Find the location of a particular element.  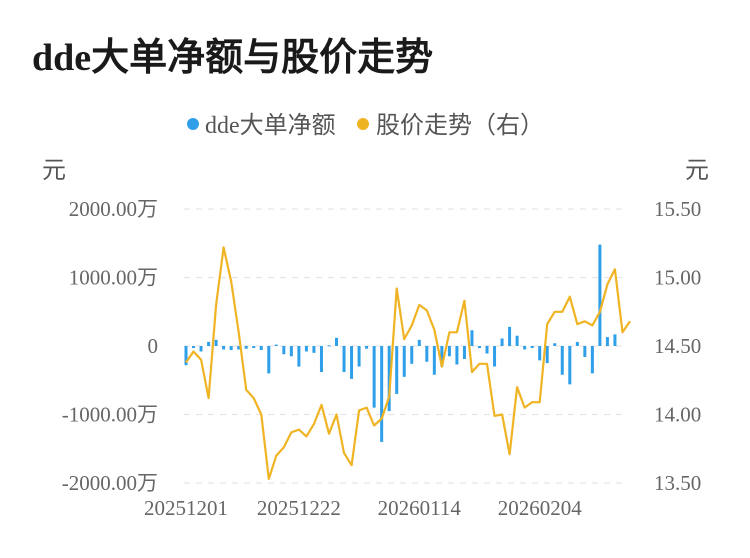

left-tick-label: -1000.00万 is located at coordinates (110, 415).